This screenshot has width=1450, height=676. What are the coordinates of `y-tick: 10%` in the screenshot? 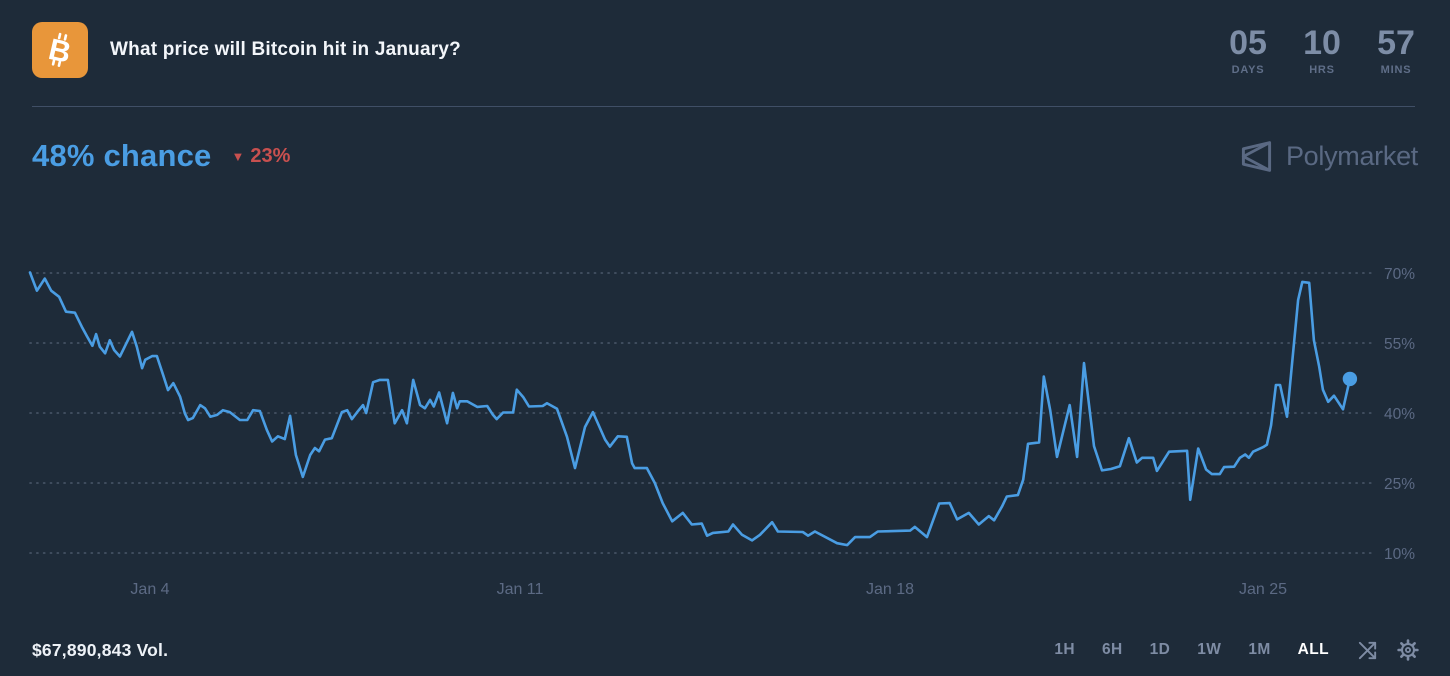 It's located at (1399, 554).